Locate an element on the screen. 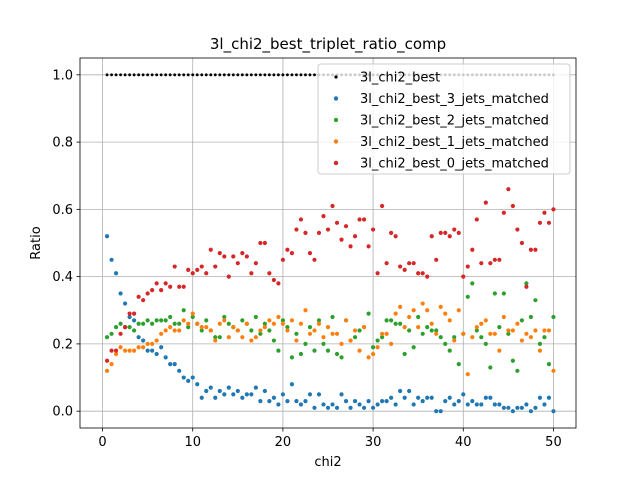 This screenshot has height=480, width=640. y-tick-label: 0.4 is located at coordinates (62, 277).